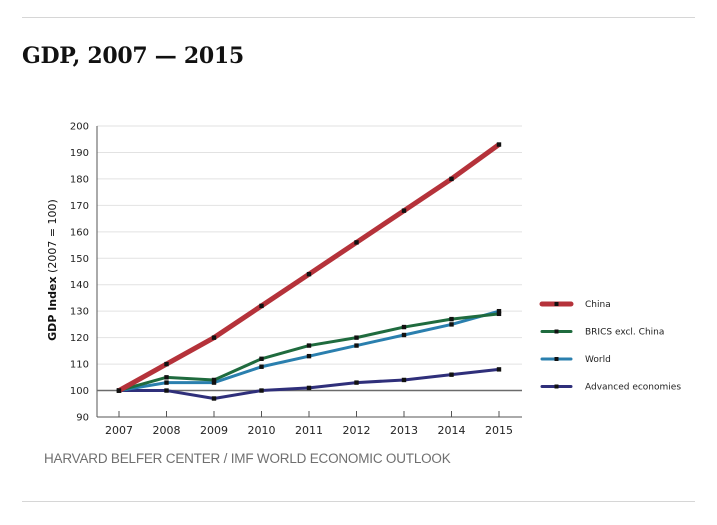  What do you see at coordinates (79, 312) in the screenshot?
I see `y-tick-label: 130` at bounding box center [79, 312].